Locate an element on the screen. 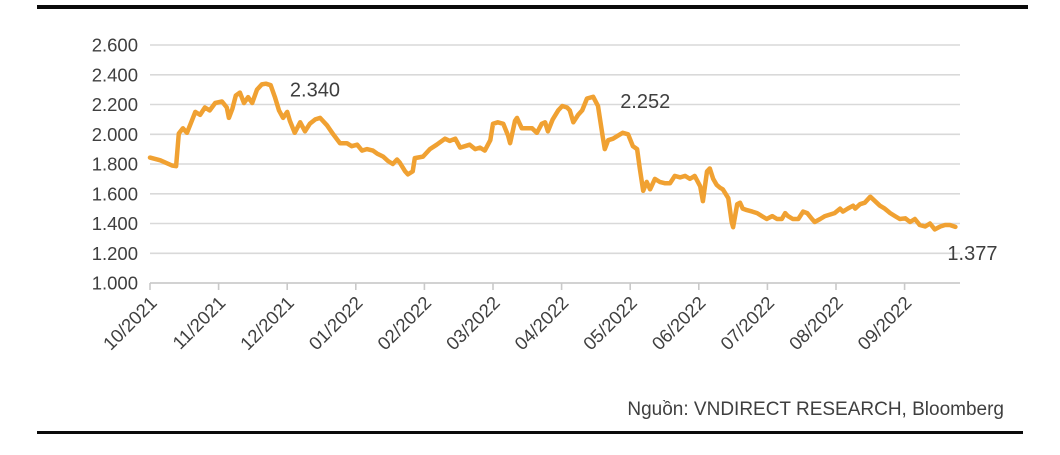 This screenshot has height=455, width=1060. x-tick-label: 05/2022 is located at coordinates (610, 323).